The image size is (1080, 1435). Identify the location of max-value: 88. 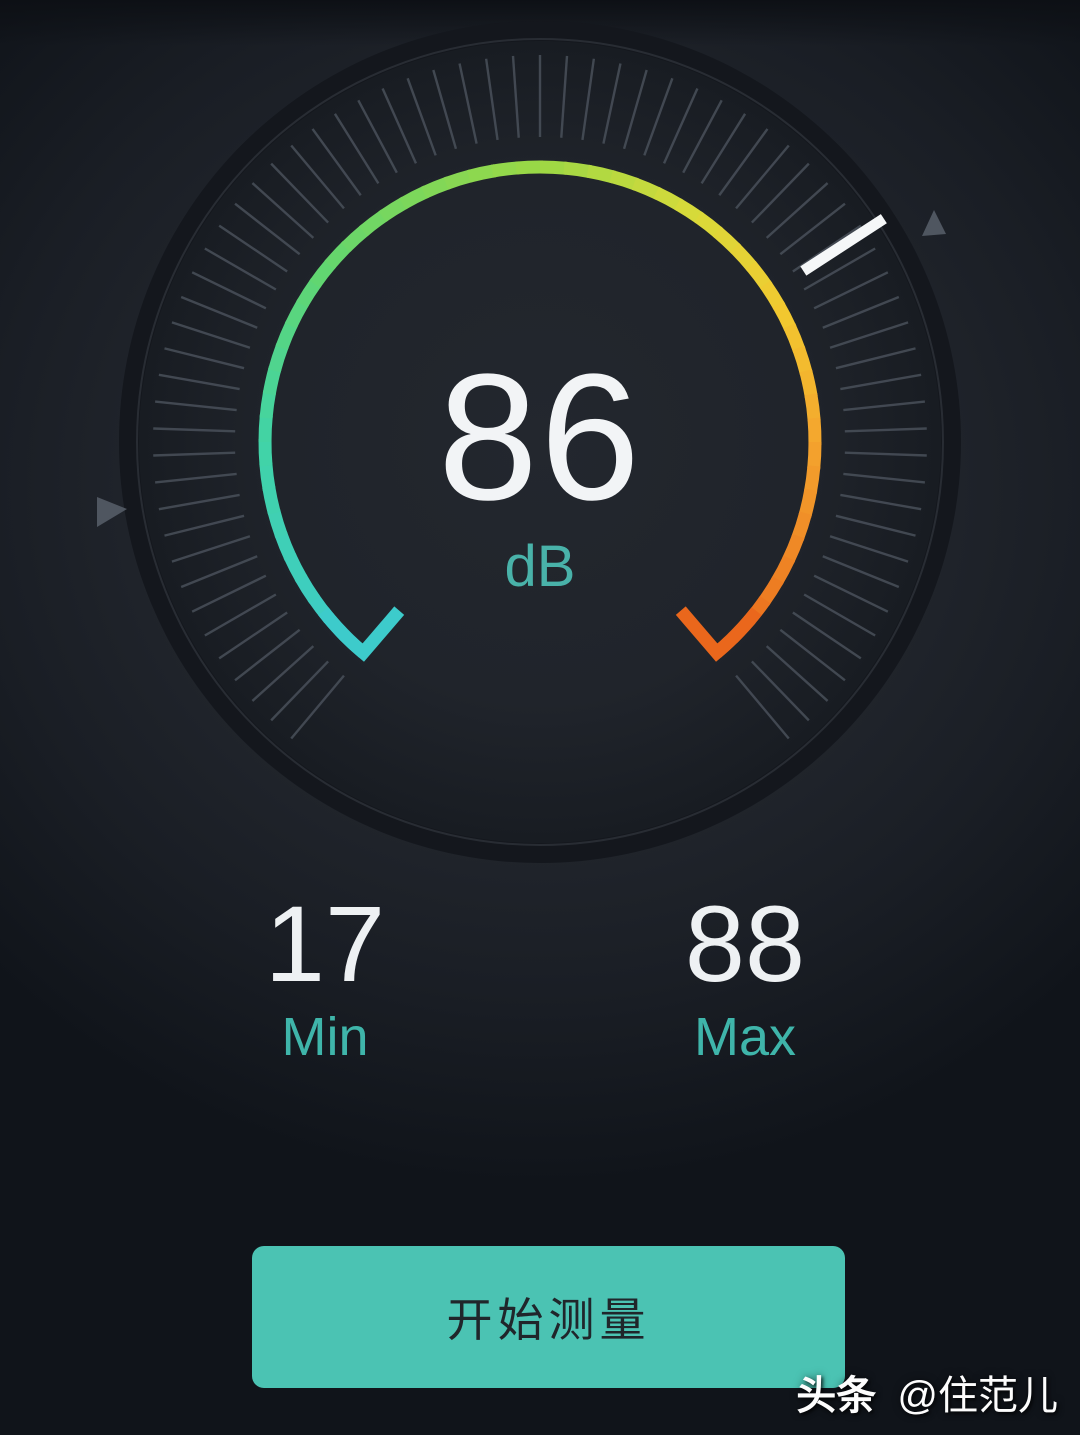
(745, 943).